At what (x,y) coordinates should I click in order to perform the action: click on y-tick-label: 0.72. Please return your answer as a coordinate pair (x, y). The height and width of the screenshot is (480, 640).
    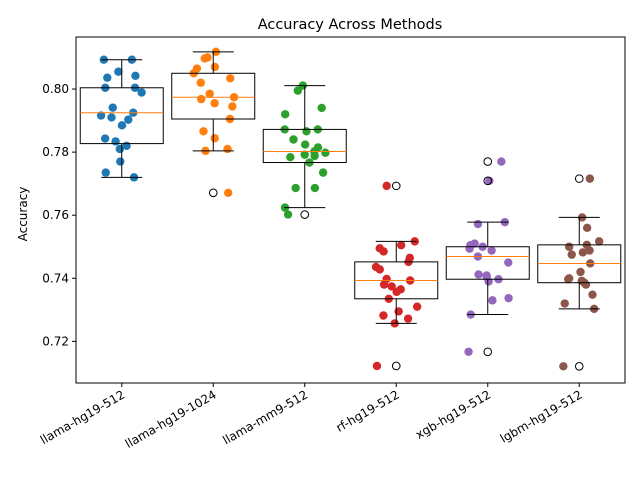
    Looking at the image, I should click on (55, 341).